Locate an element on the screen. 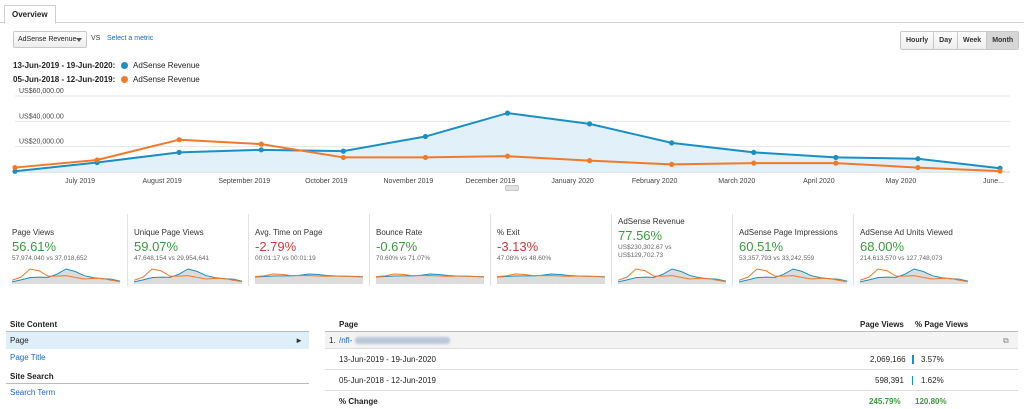 The width and height of the screenshot is (1024, 409). x-tick-label: February 2020 is located at coordinates (655, 181).